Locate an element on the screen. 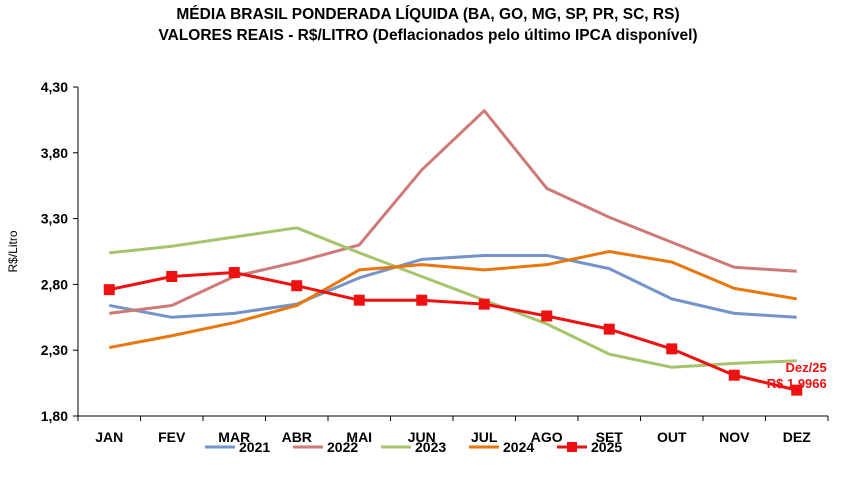 The height and width of the screenshot is (496, 856). annotations: Dez/25R$ 1,9966 is located at coordinates (797, 375).